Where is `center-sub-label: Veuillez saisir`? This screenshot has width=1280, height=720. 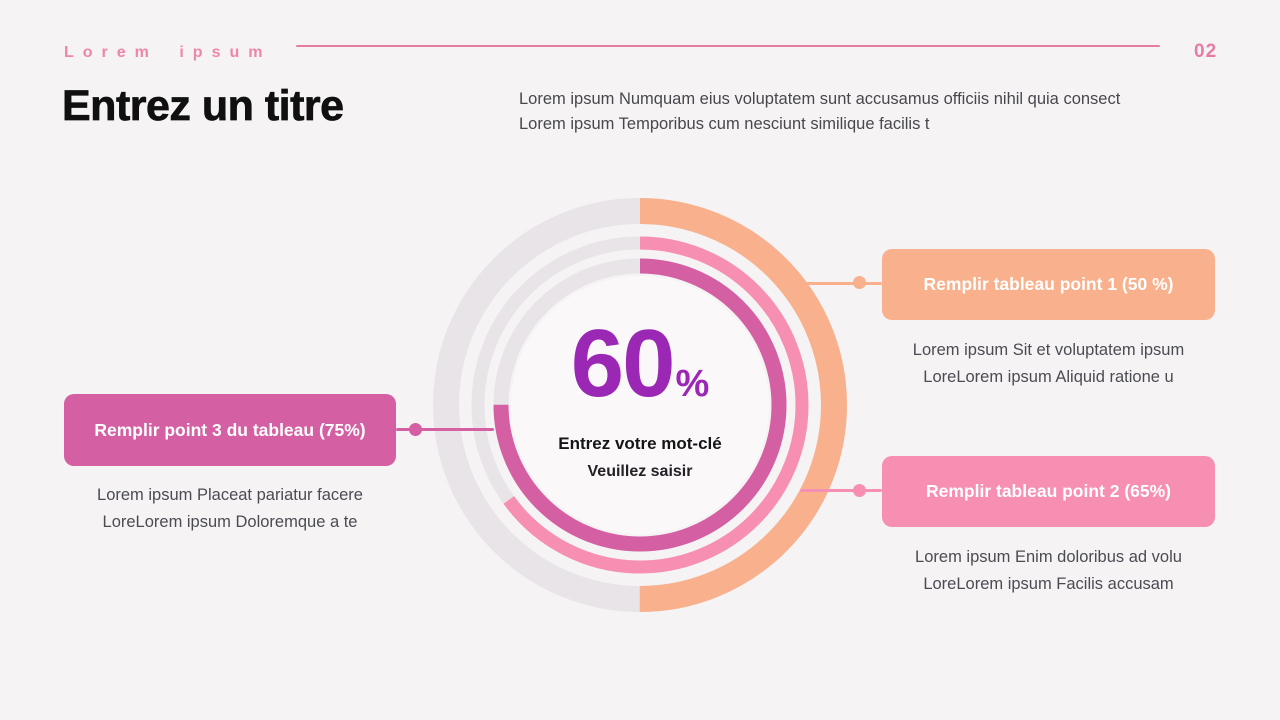 center-sub-label: Veuillez saisir is located at coordinates (640, 471).